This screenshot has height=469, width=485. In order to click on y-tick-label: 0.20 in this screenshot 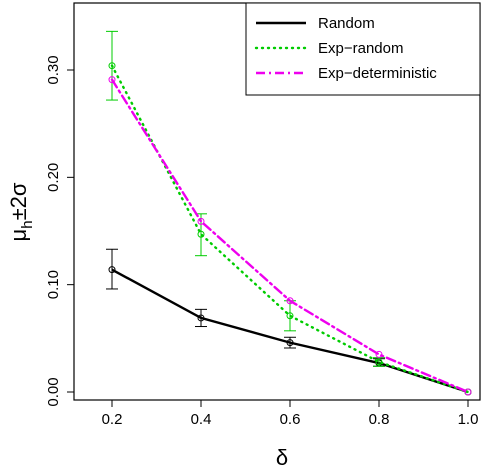, I will do `click(53, 177)`.